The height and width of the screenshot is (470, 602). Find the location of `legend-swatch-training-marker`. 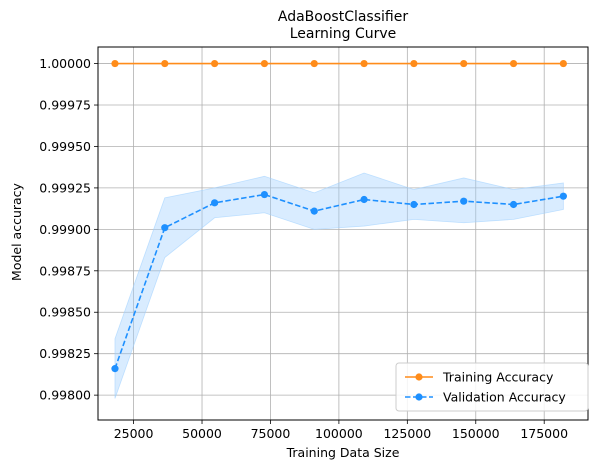

legend-swatch-training-marker is located at coordinates (419, 377).